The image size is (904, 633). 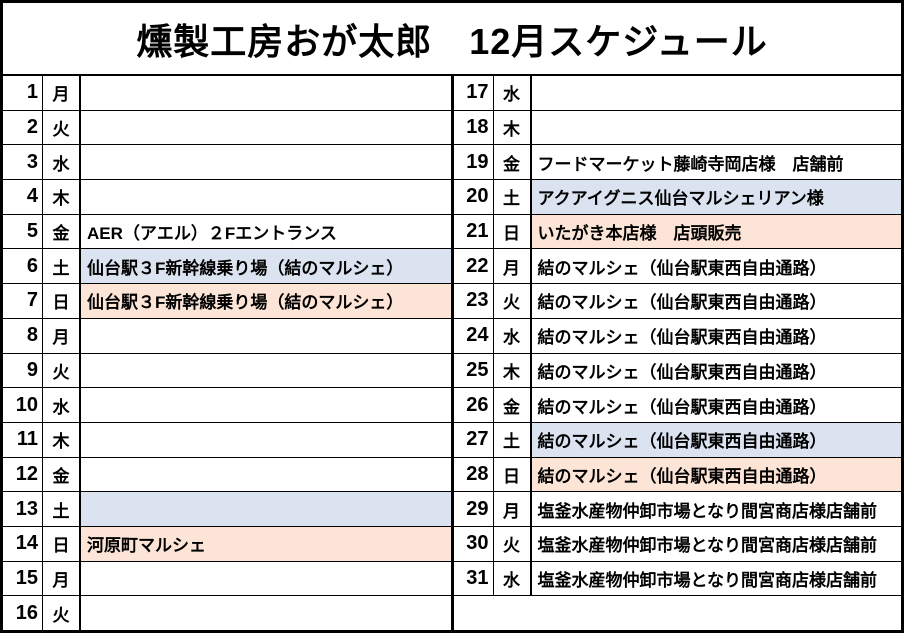 I want to click on day-number-cell: 5, so click(x=23, y=231).